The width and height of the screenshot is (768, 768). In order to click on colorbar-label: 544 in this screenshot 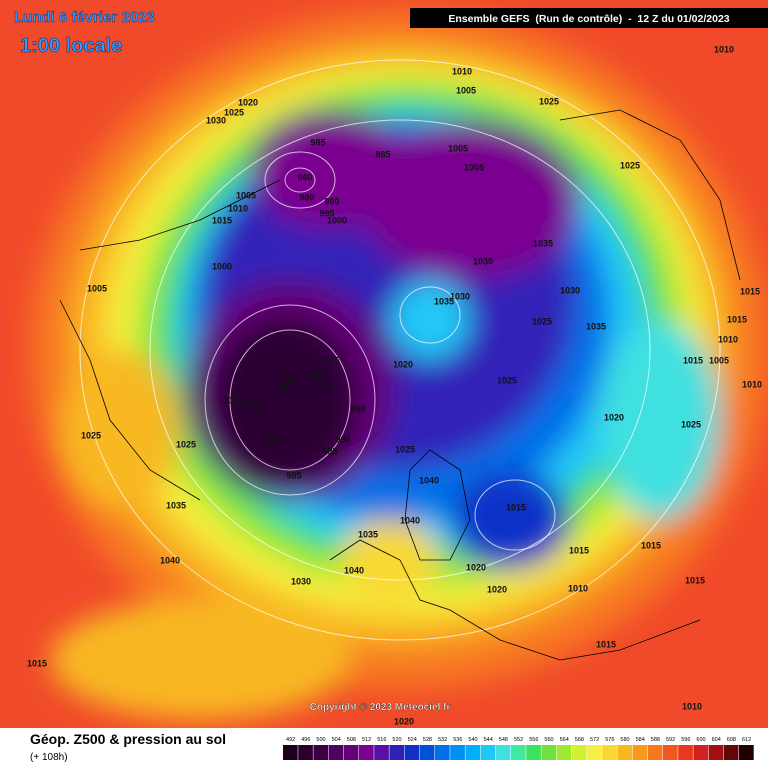, I will do `click(488, 740)`.